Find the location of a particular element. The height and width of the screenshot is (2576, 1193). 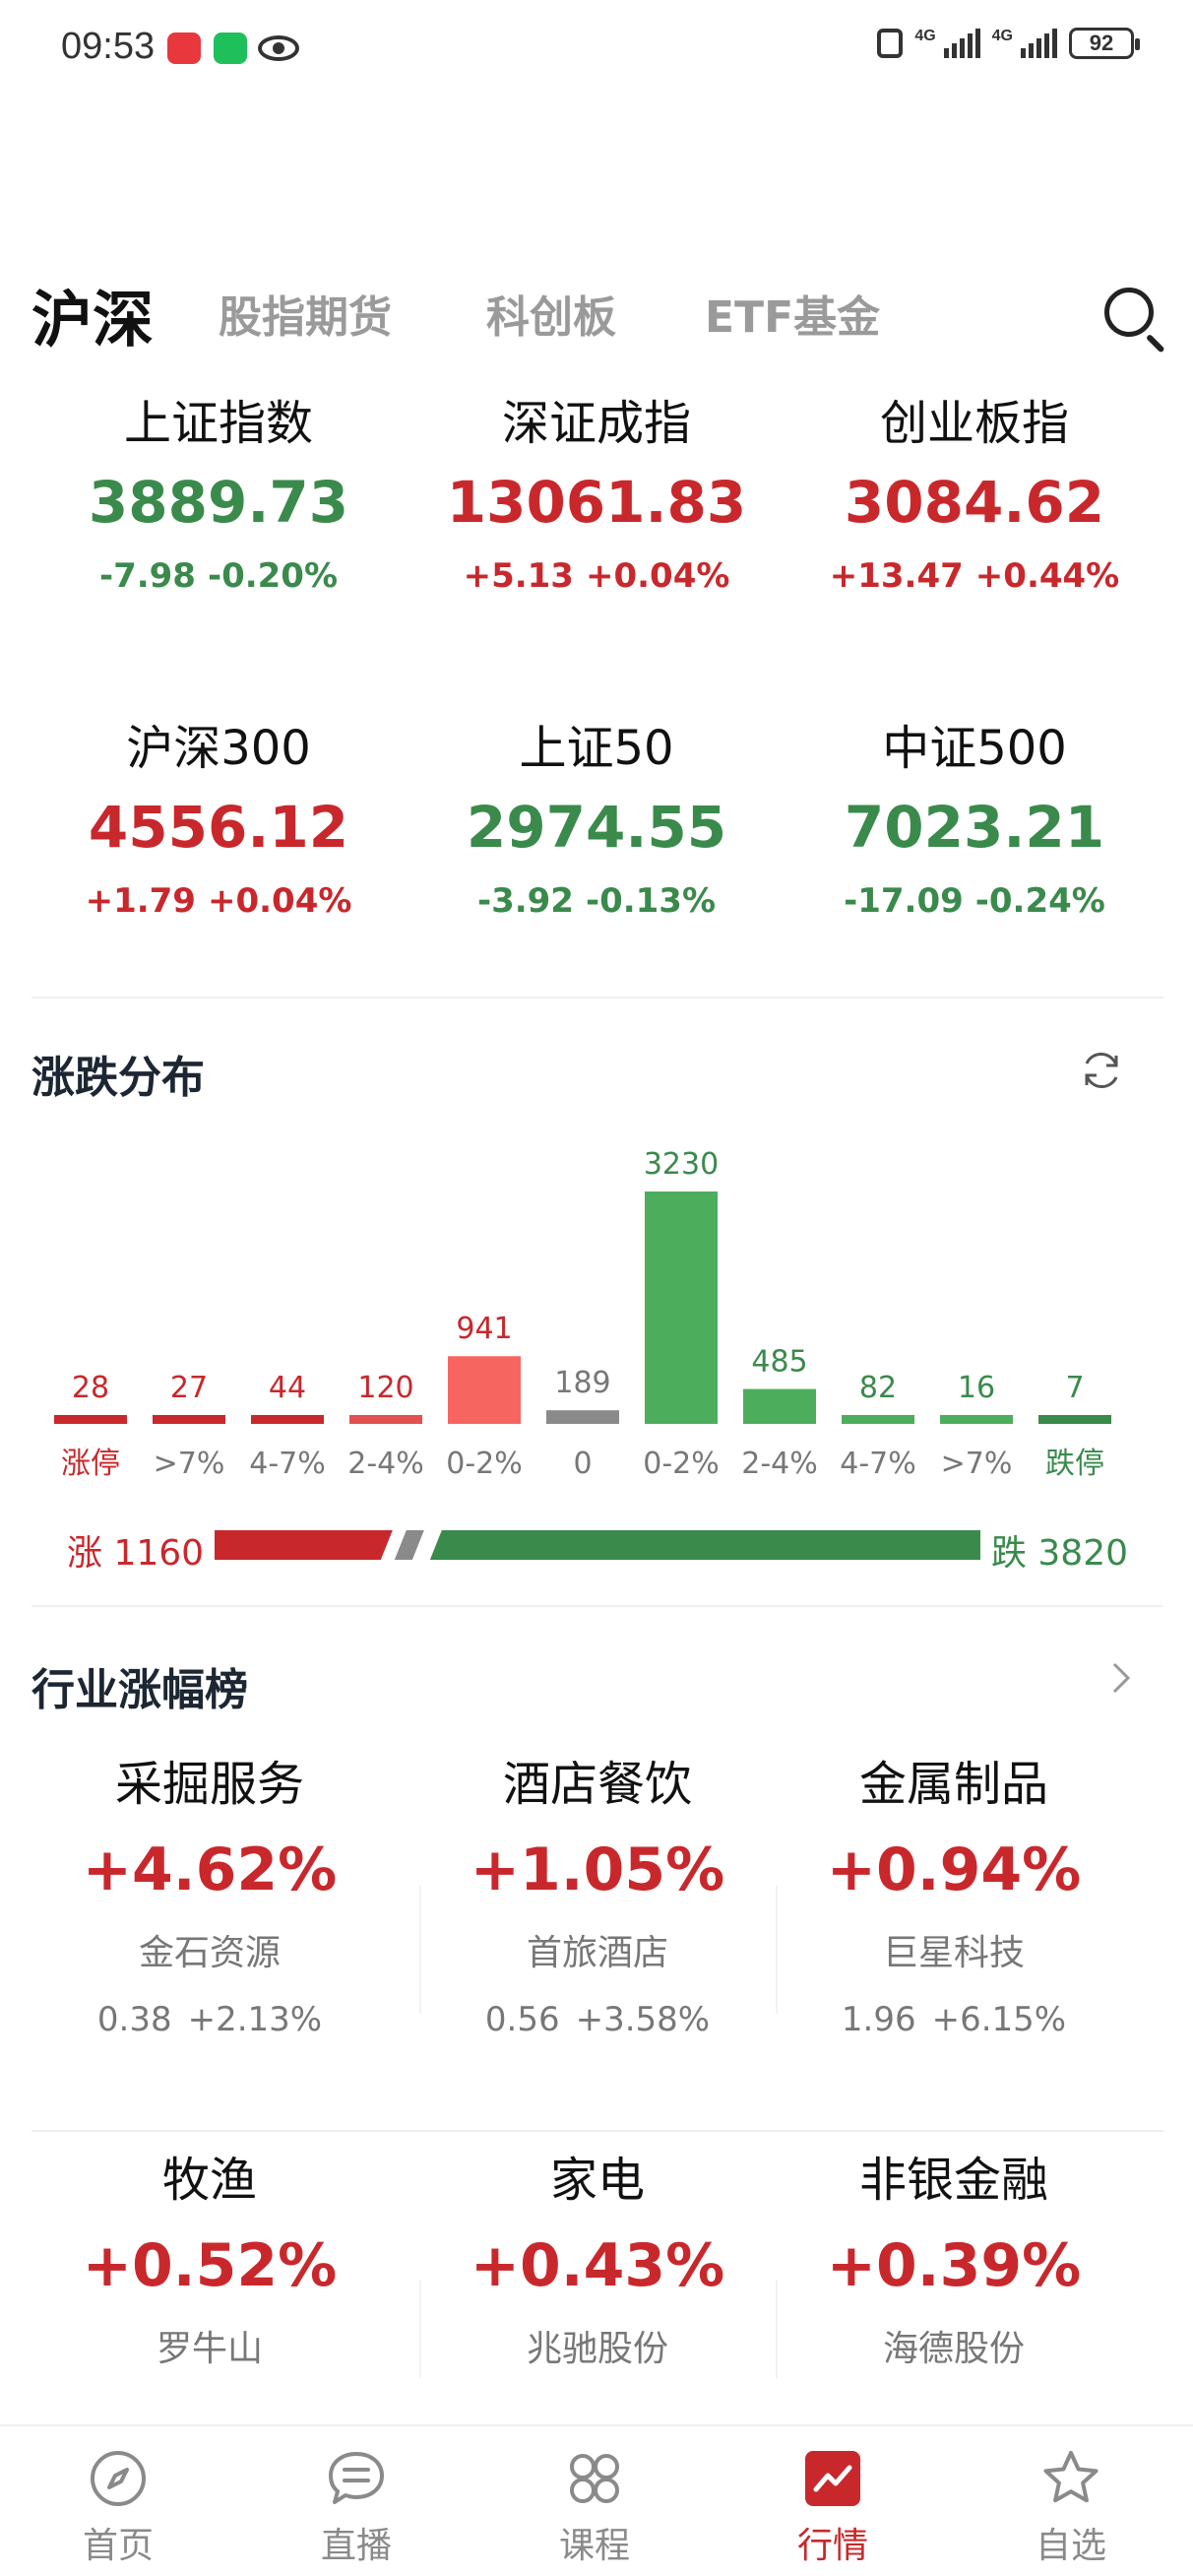

industry-name: 非银金融 is located at coordinates (953, 2180).